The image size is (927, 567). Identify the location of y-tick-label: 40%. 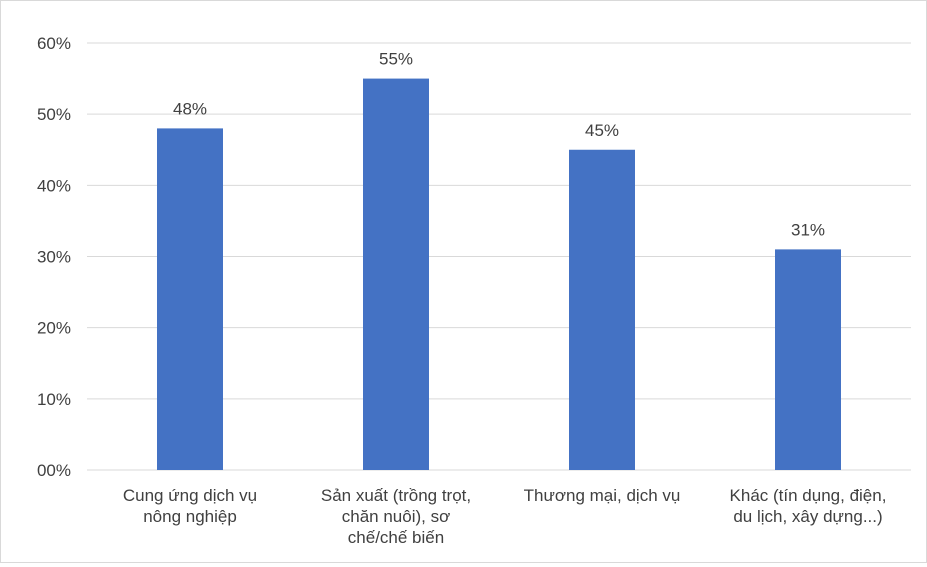
(54, 185).